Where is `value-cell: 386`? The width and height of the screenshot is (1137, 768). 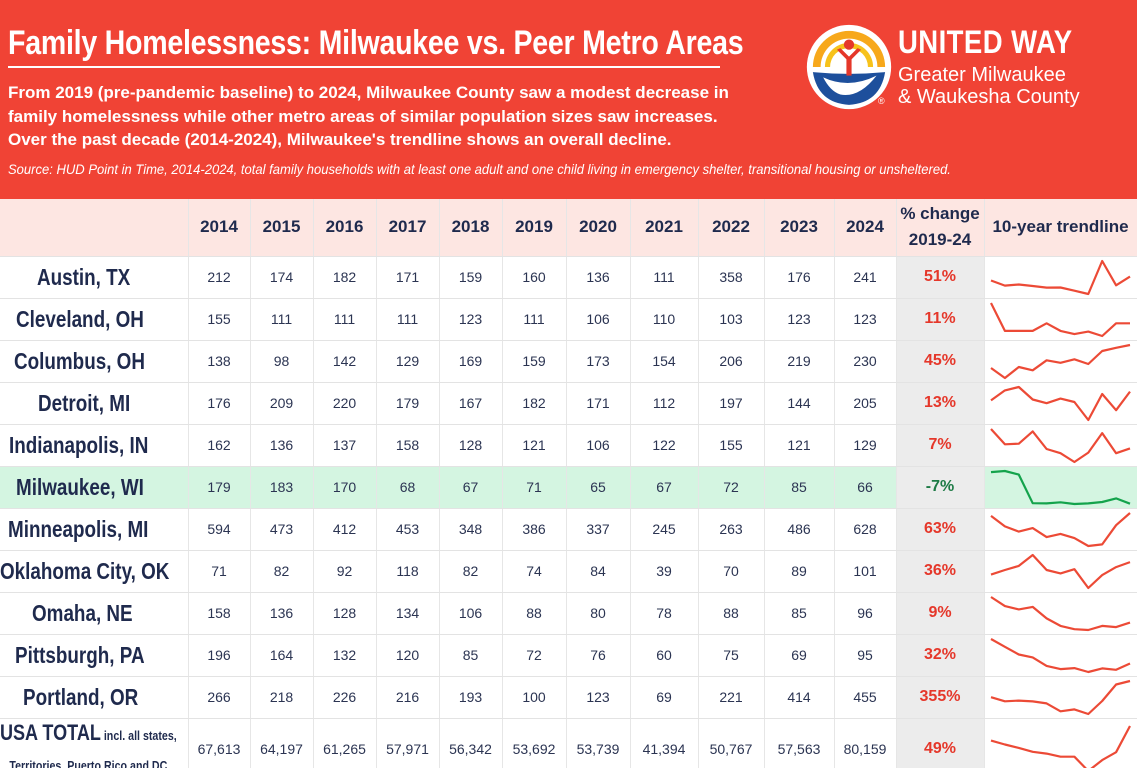 value-cell: 386 is located at coordinates (534, 529).